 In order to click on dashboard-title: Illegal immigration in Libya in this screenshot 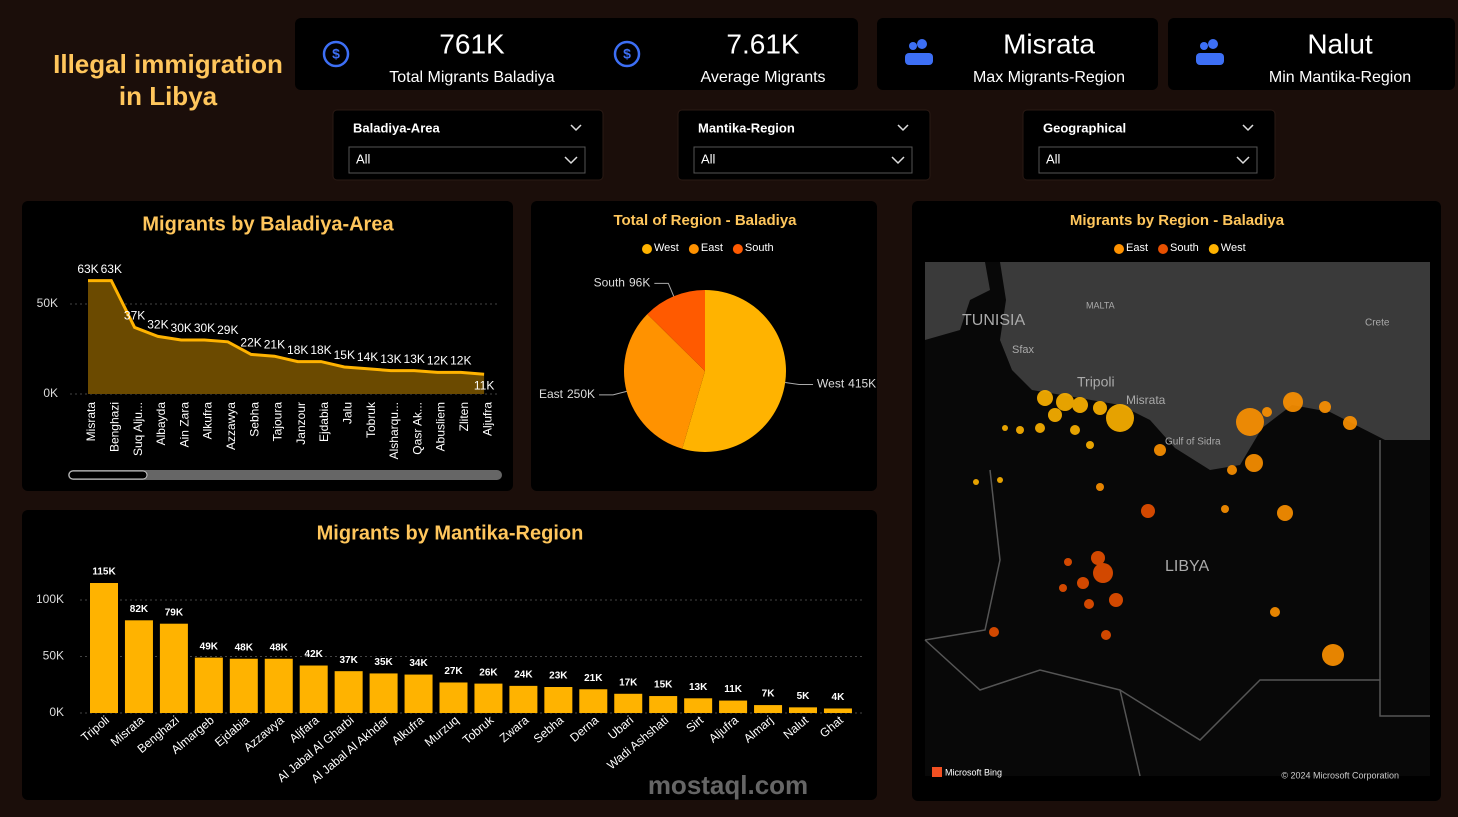, I will do `click(168, 80)`.